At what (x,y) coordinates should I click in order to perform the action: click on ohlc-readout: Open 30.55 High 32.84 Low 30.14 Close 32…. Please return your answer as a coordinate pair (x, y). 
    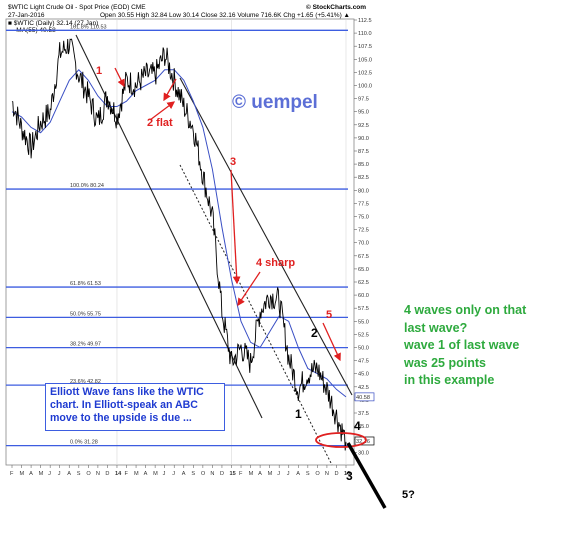
    Looking at the image, I should click on (225, 15).